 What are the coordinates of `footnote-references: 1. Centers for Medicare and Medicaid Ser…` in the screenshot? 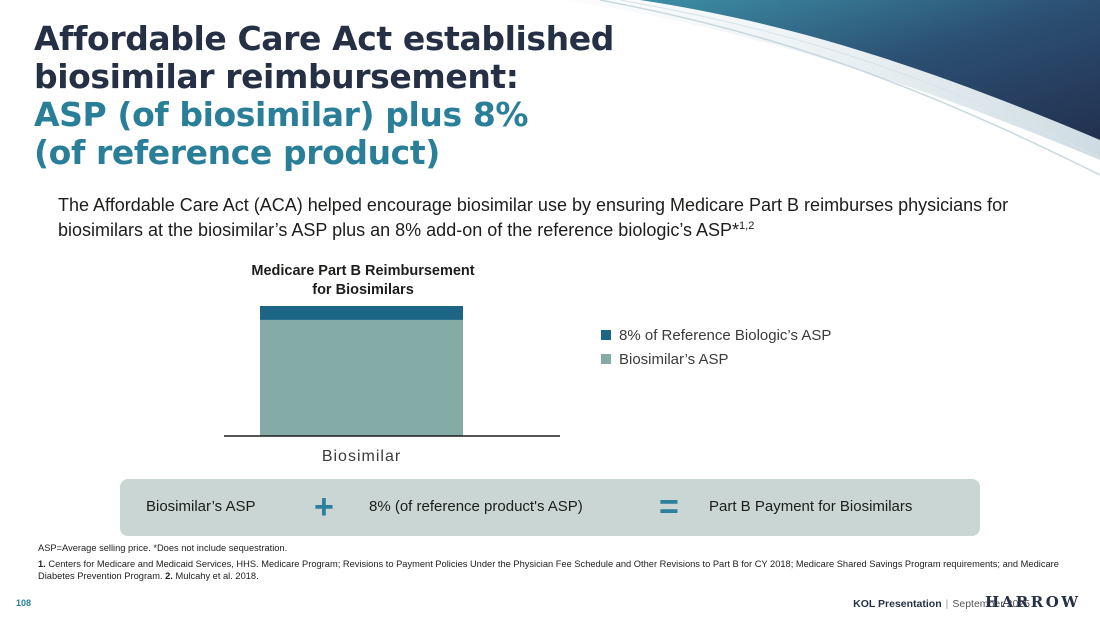 It's located at (558, 570).